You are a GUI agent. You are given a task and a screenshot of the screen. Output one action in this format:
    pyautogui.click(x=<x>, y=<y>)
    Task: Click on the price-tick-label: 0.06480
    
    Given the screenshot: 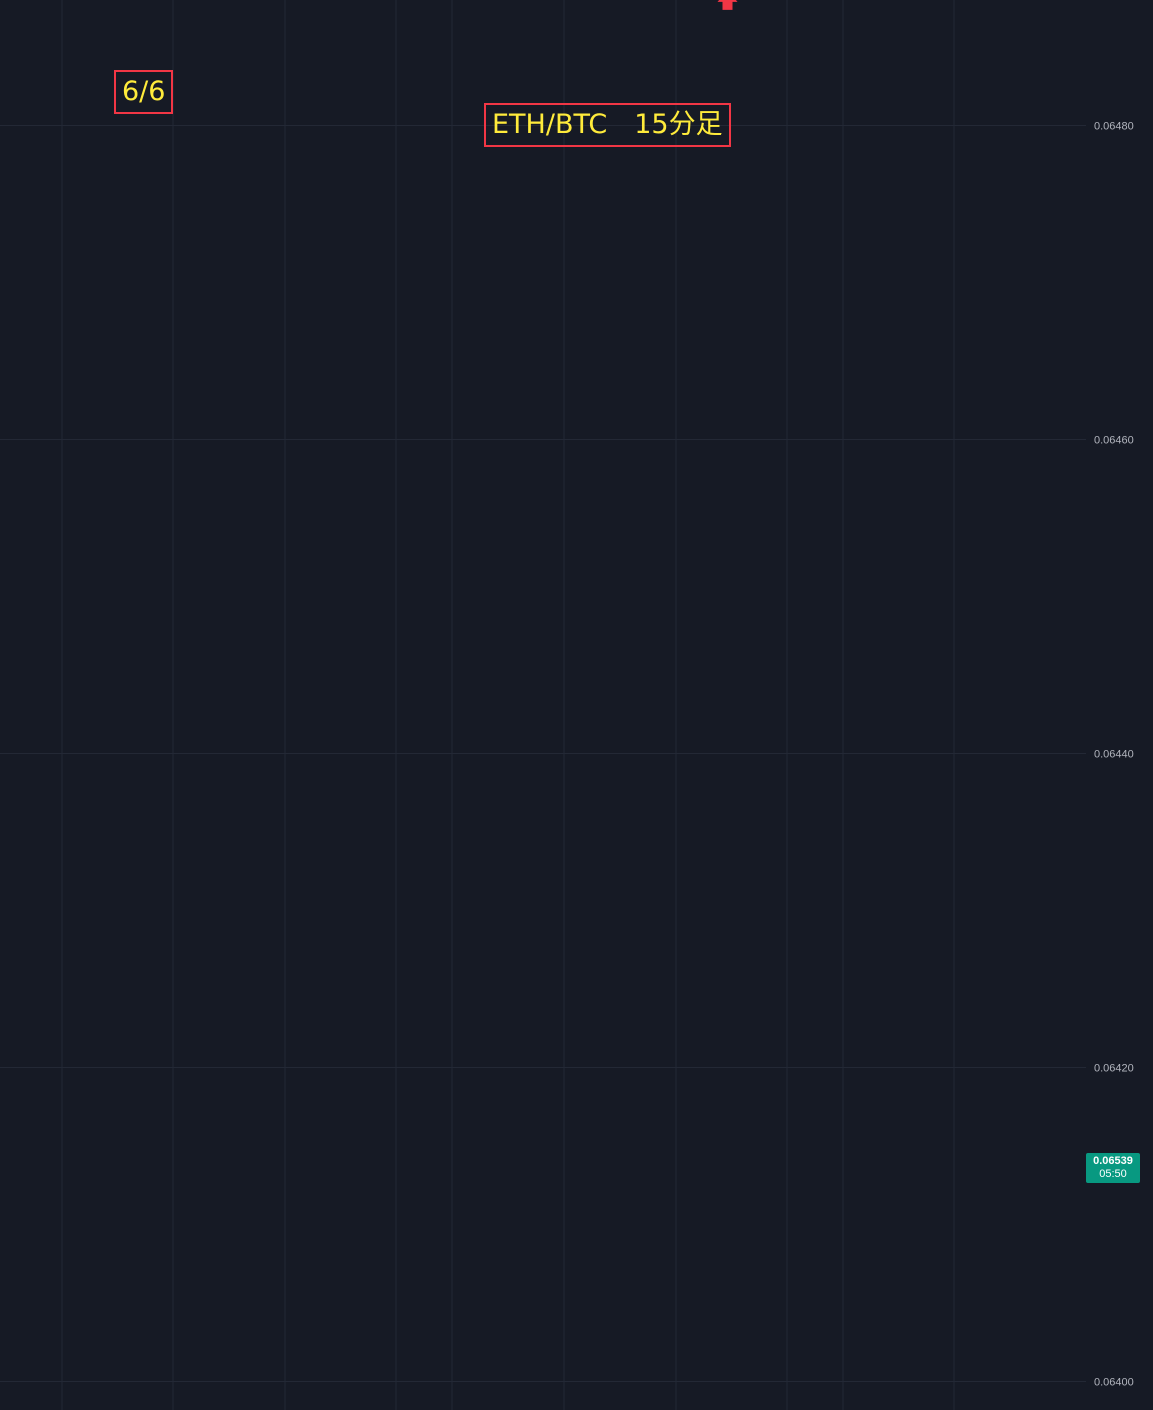 What is the action you would take?
    pyautogui.click(x=1114, y=127)
    